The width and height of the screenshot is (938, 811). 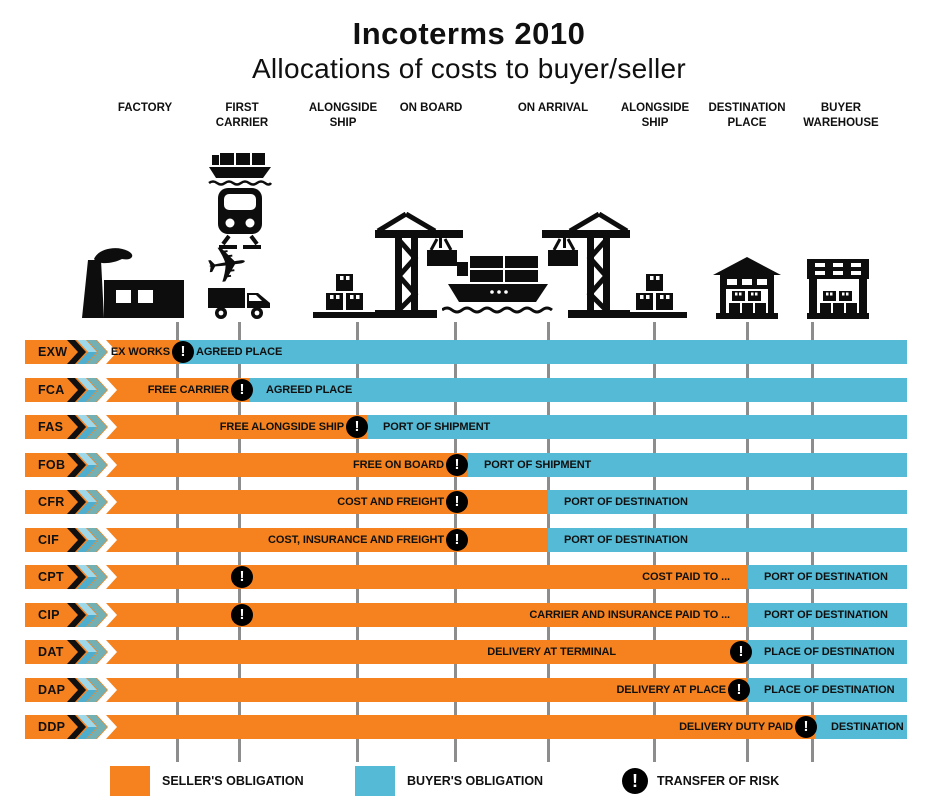 What do you see at coordinates (49, 615) in the screenshot?
I see `incoterm-code: CIP` at bounding box center [49, 615].